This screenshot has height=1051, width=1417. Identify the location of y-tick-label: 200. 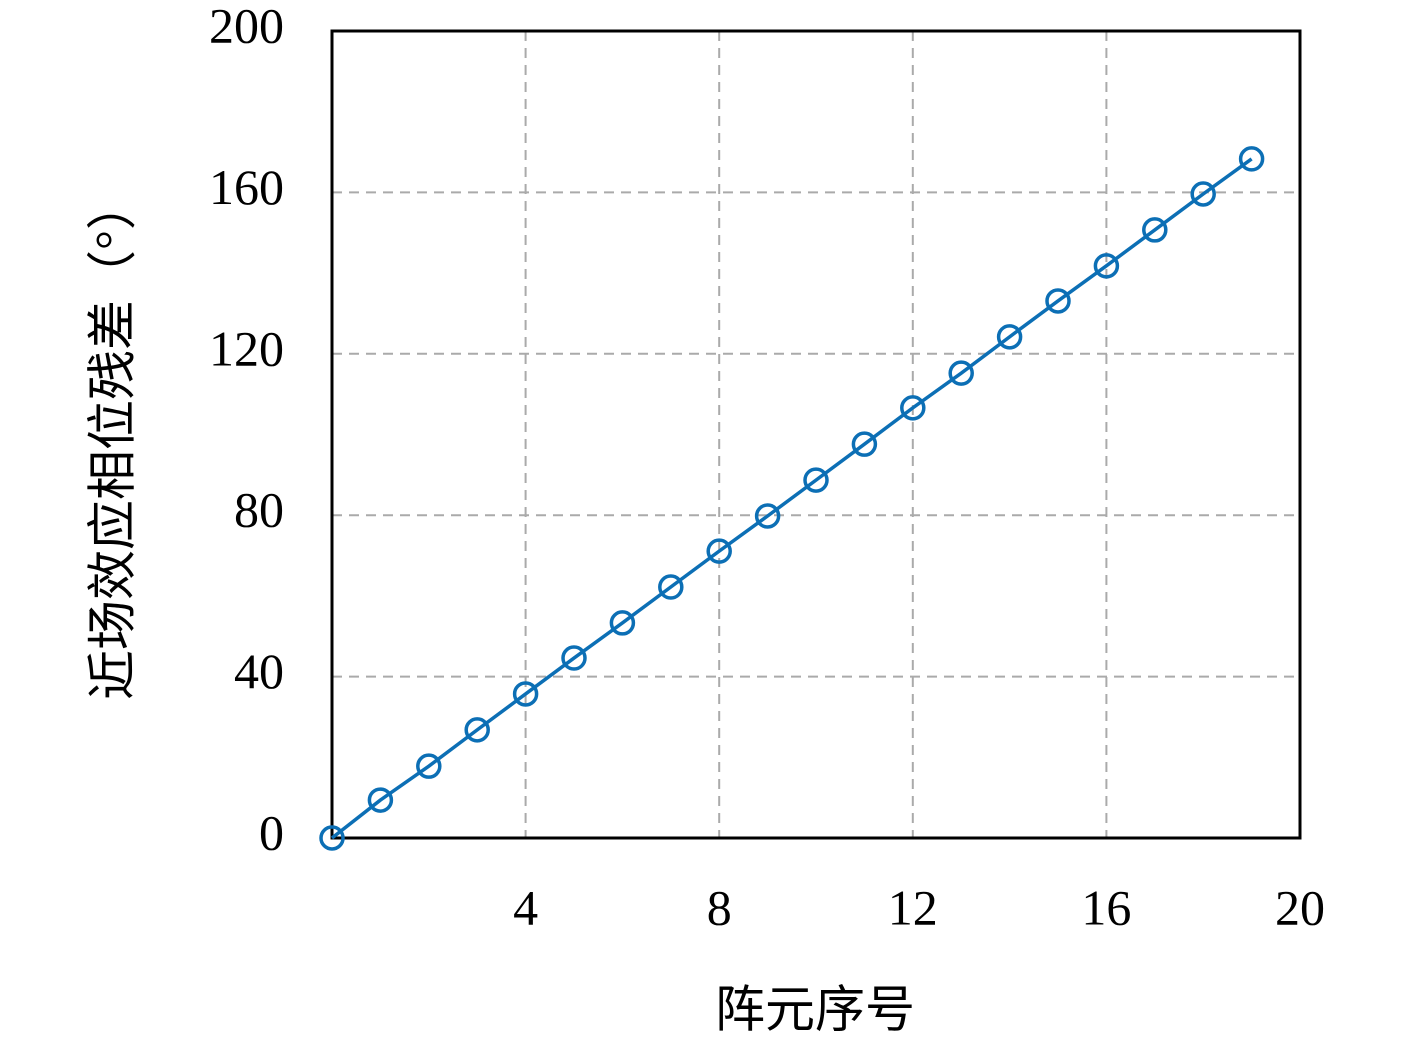
(246, 26).